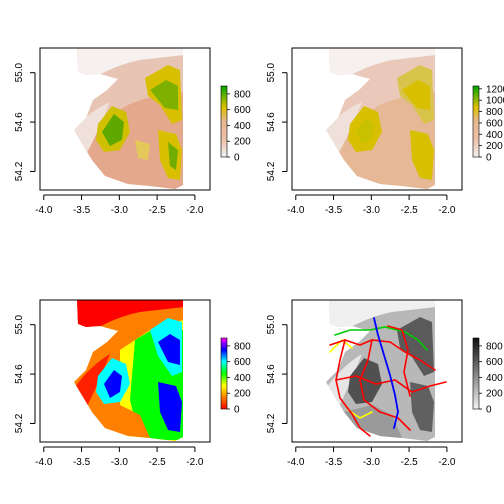 The image size is (504, 504). I want to click on x-axis-1: -4.0 -3.5 -3.0 -2.5 -2.0, so click(119, 205).